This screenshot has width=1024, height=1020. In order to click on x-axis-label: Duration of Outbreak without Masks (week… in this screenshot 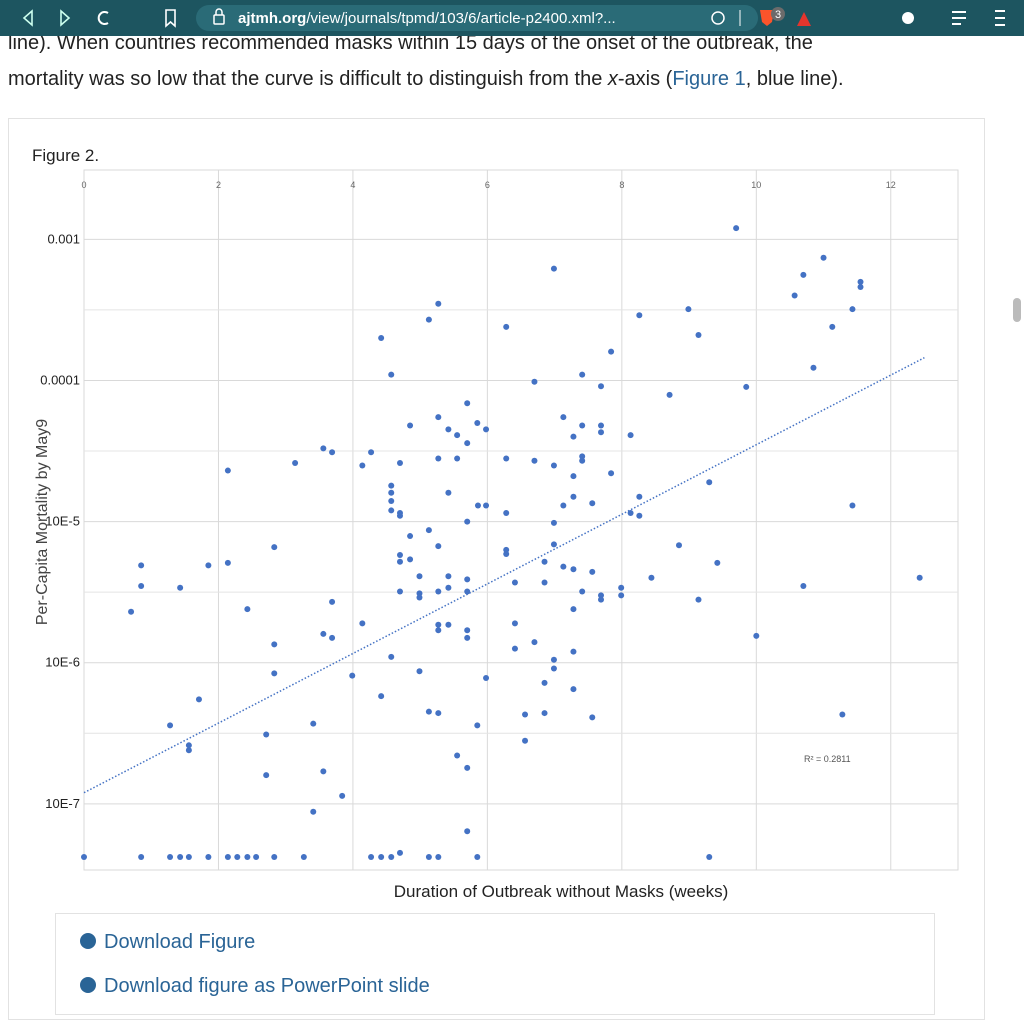, I will do `click(561, 891)`.